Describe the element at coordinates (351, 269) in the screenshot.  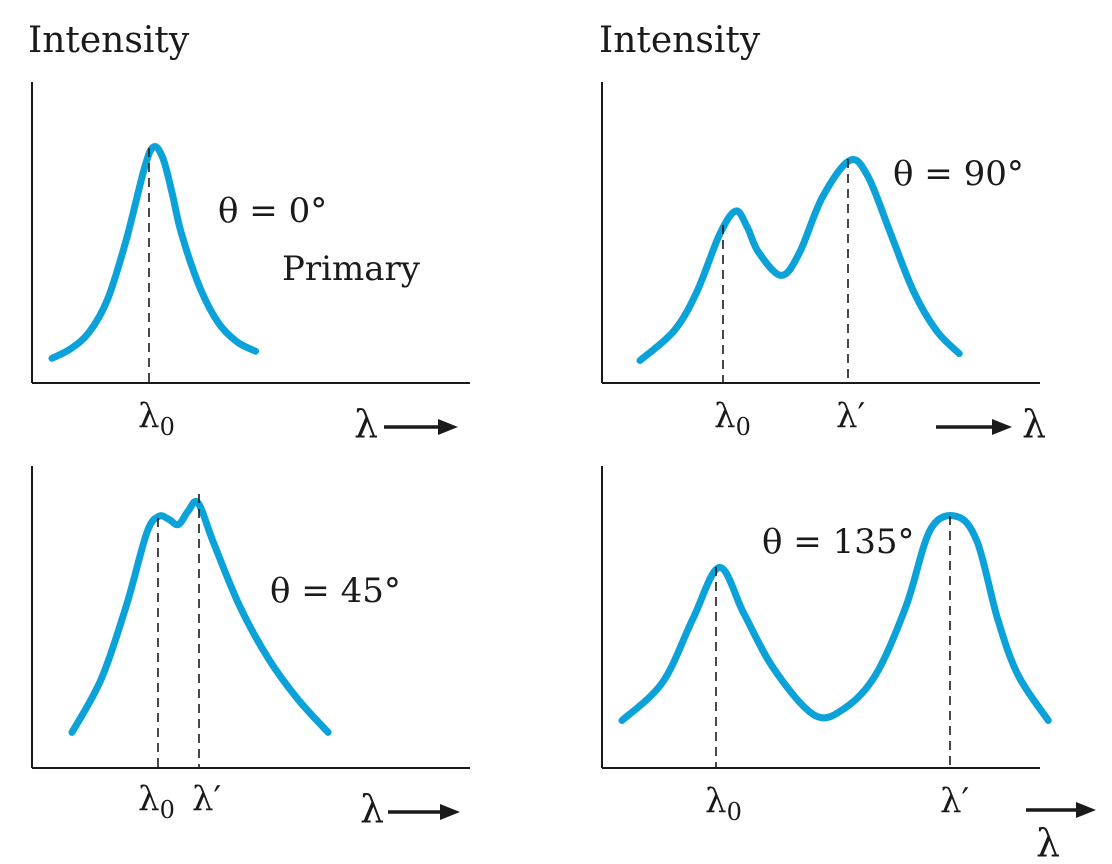
I see `primary-label: Primary` at that location.